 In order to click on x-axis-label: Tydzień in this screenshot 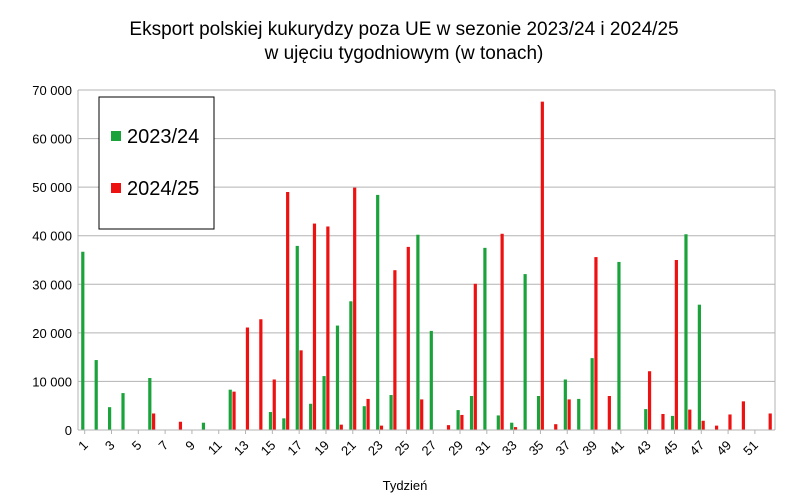, I will do `click(405, 485)`.